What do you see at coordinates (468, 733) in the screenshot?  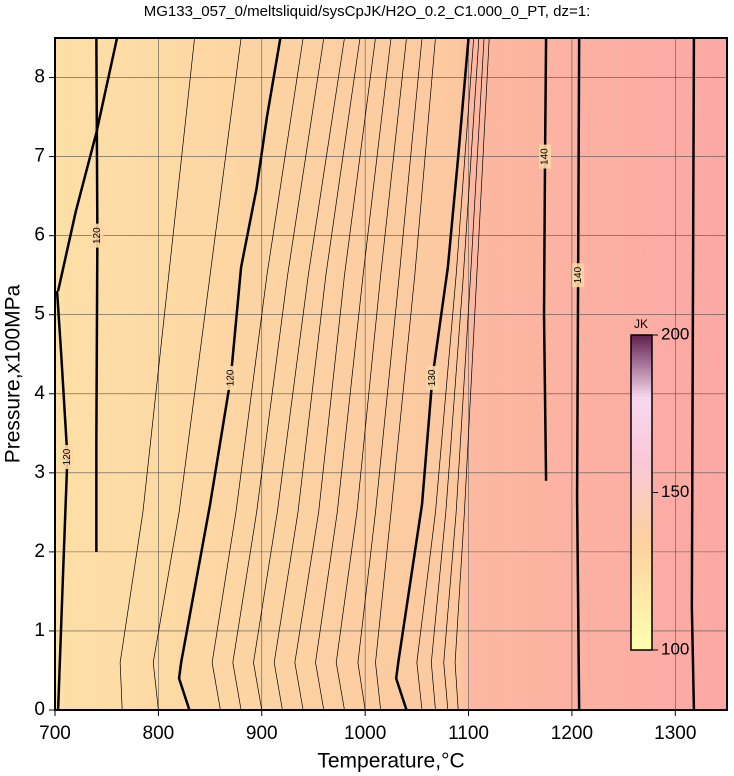 I see `x-tick-label: 1100` at bounding box center [468, 733].